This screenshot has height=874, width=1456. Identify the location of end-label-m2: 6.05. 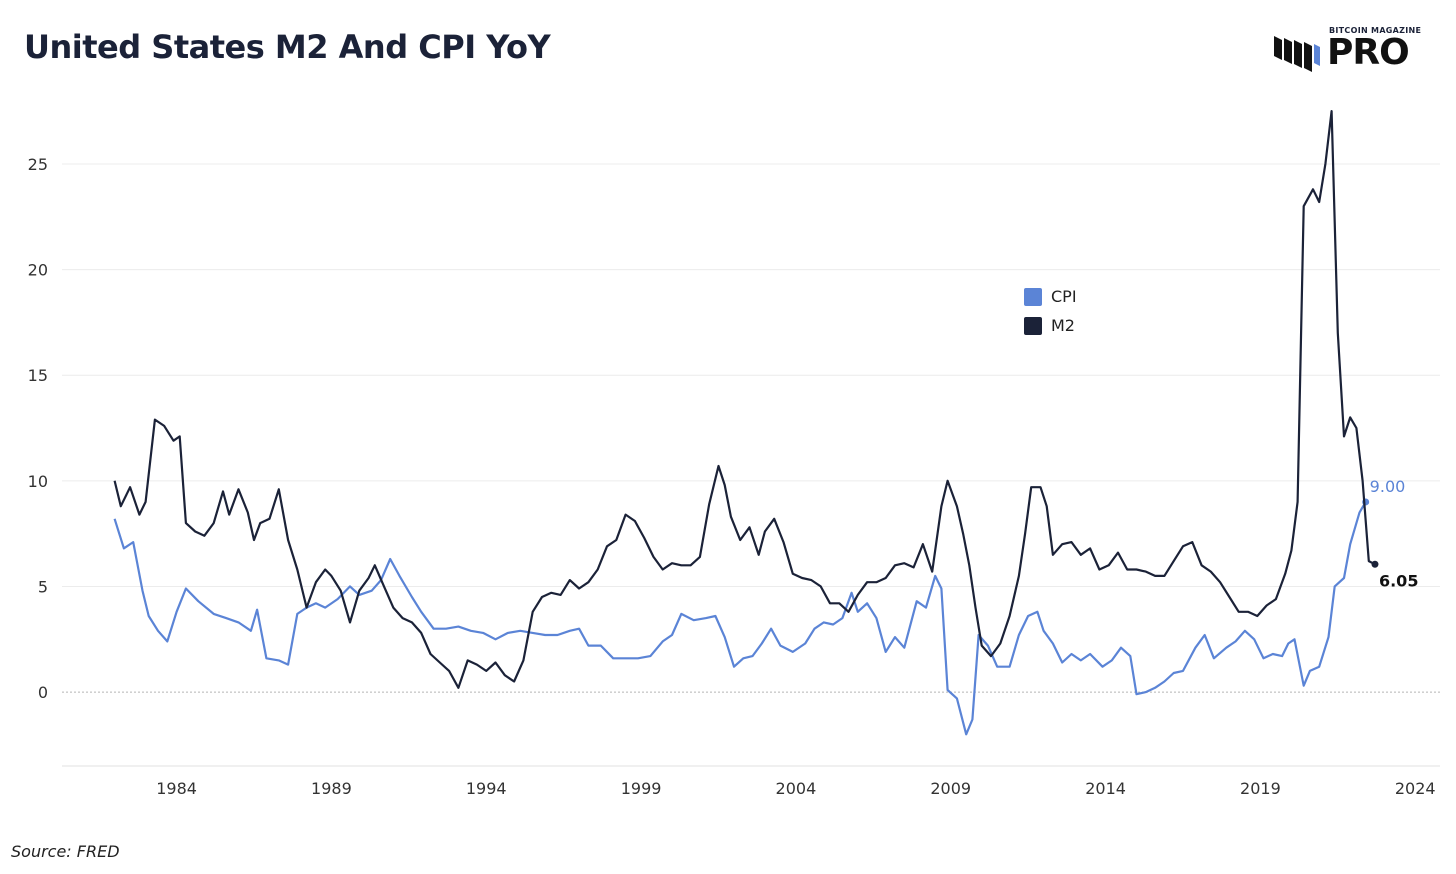
(1398, 580).